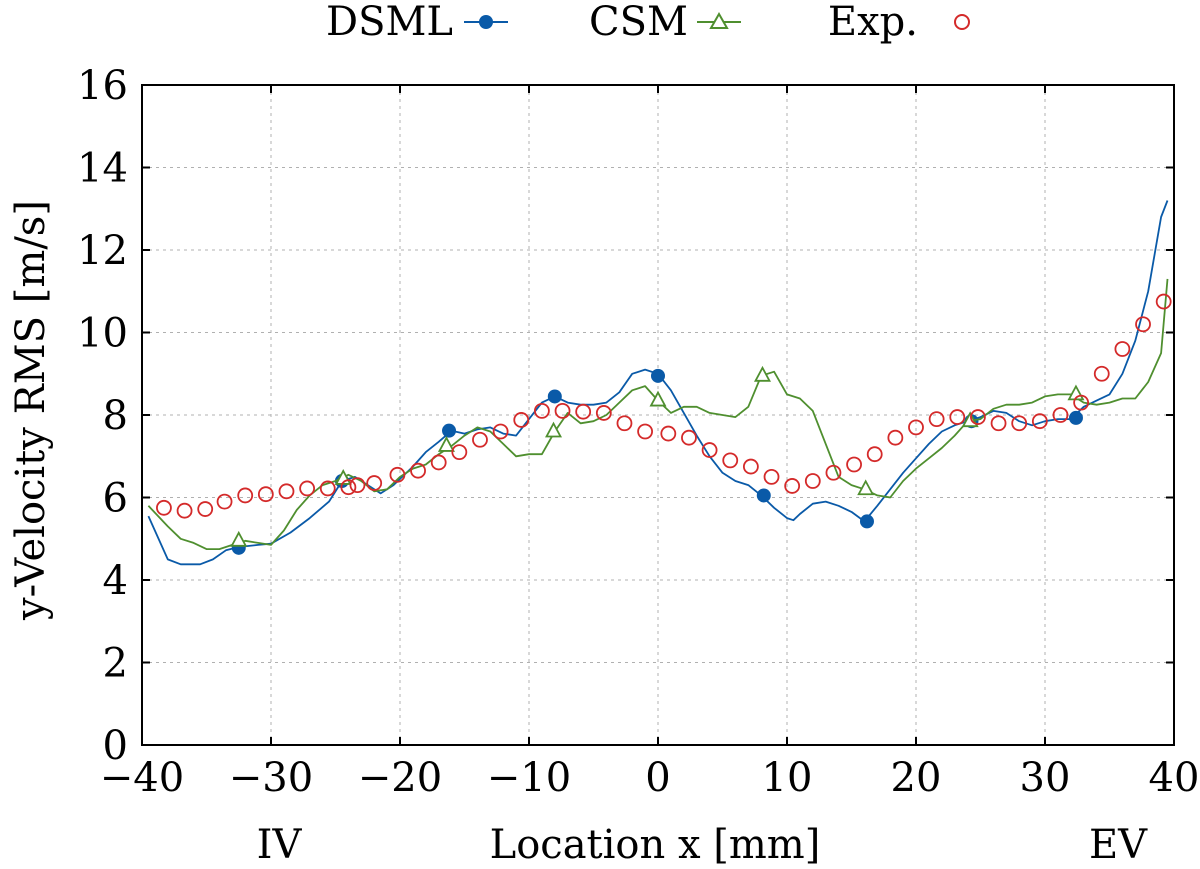 The width and height of the screenshot is (1200, 869). Describe the element at coordinates (115, 746) in the screenshot. I see `y-tick-label: 0` at that location.